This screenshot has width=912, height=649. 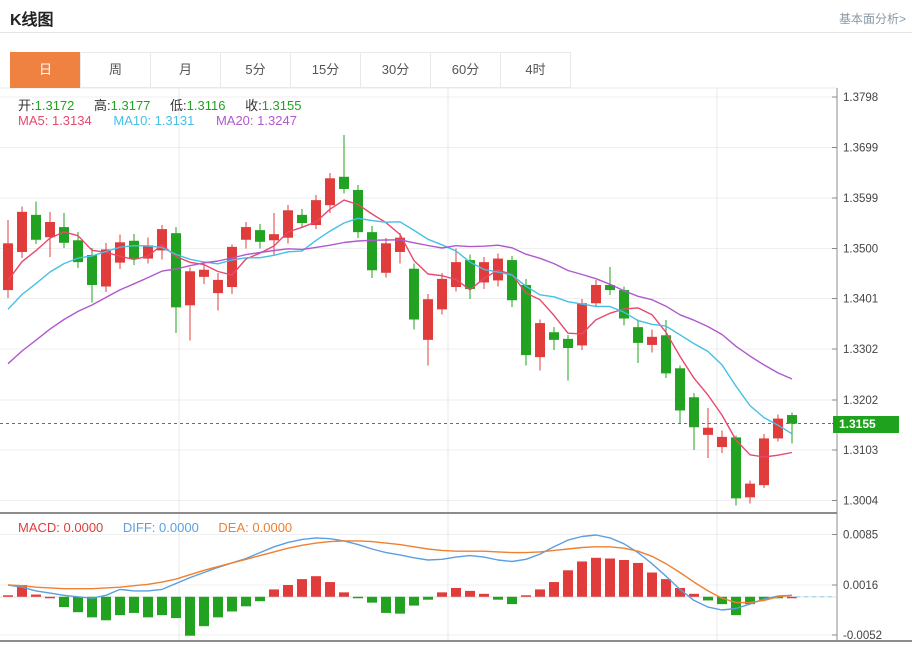 What do you see at coordinates (174, 120) in the screenshot?
I see `ma10-value: 1.3131` at bounding box center [174, 120].